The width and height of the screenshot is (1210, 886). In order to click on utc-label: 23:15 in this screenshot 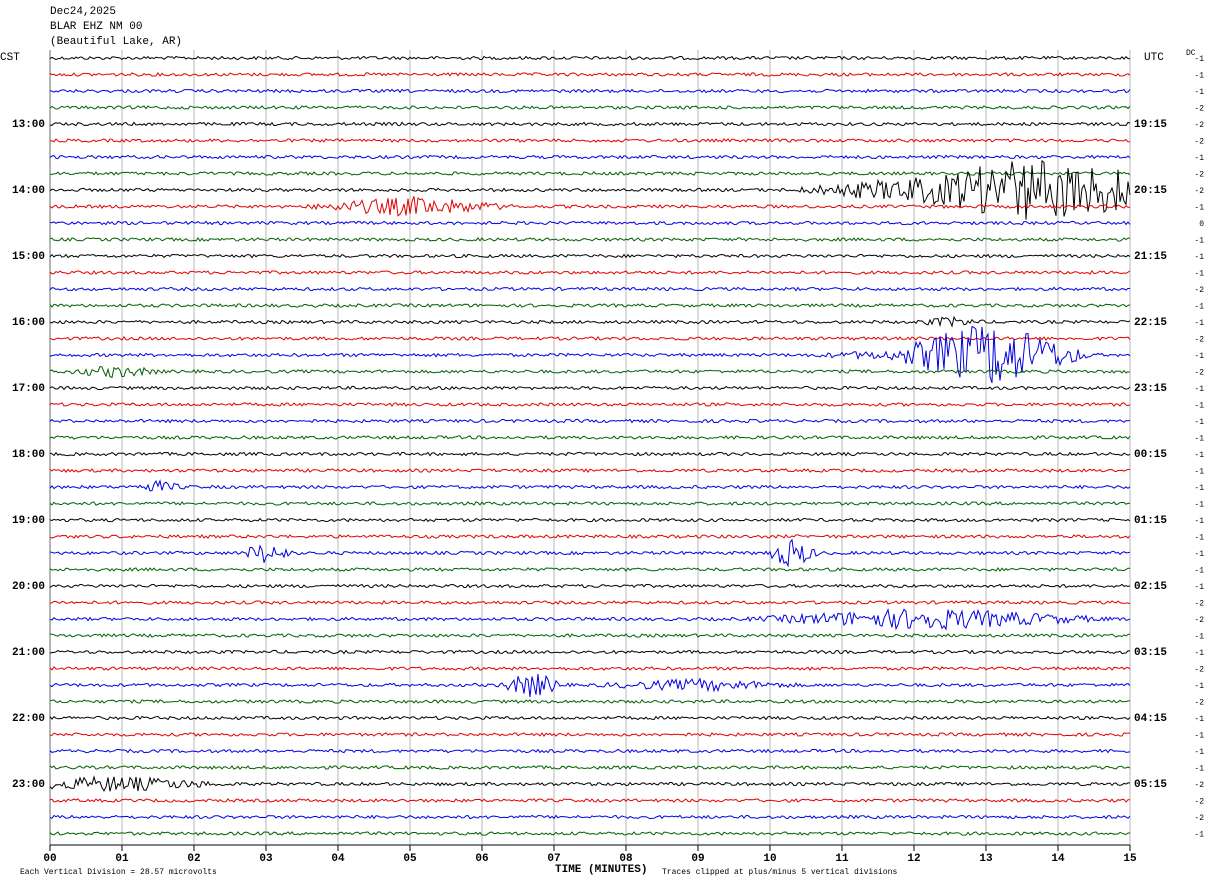, I will do `click(1150, 389)`.